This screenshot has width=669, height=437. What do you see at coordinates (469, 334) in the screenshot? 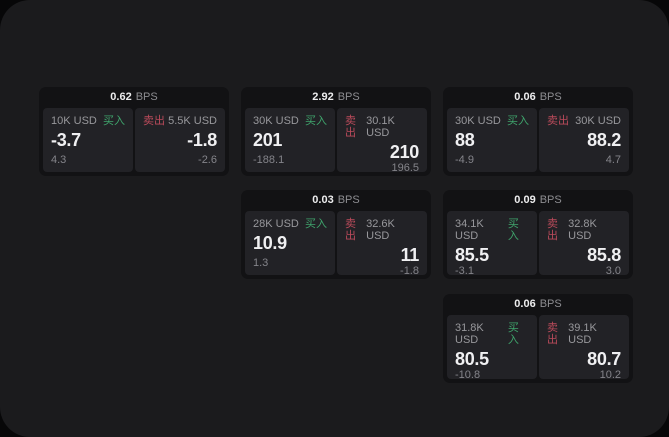
I see `buy-amount: 31.8K USD` at bounding box center [469, 334].